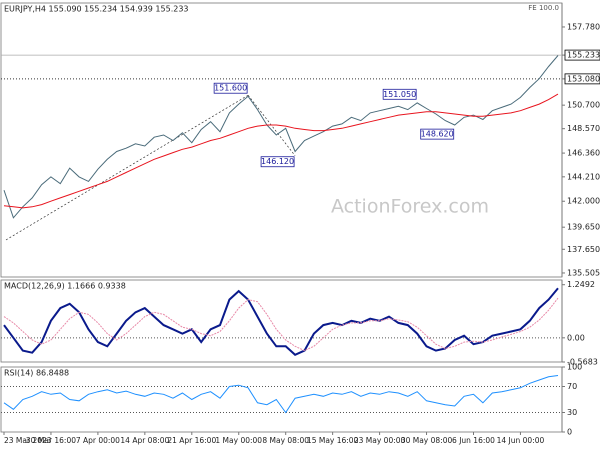 The height and width of the screenshot is (450, 600). I want to click on y-tick-label: 150.700, so click(583, 105).